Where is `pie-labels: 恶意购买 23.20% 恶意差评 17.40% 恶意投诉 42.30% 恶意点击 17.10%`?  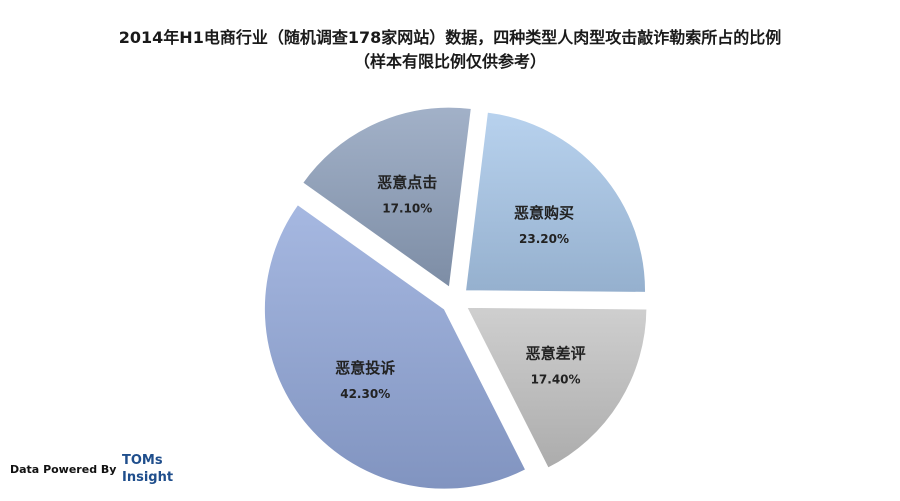
pie-labels: 恶意购买 23.20% 恶意差评 17.40% 恶意投诉 42.30% 恶意点击 17.10% is located at coordinates (460, 288).